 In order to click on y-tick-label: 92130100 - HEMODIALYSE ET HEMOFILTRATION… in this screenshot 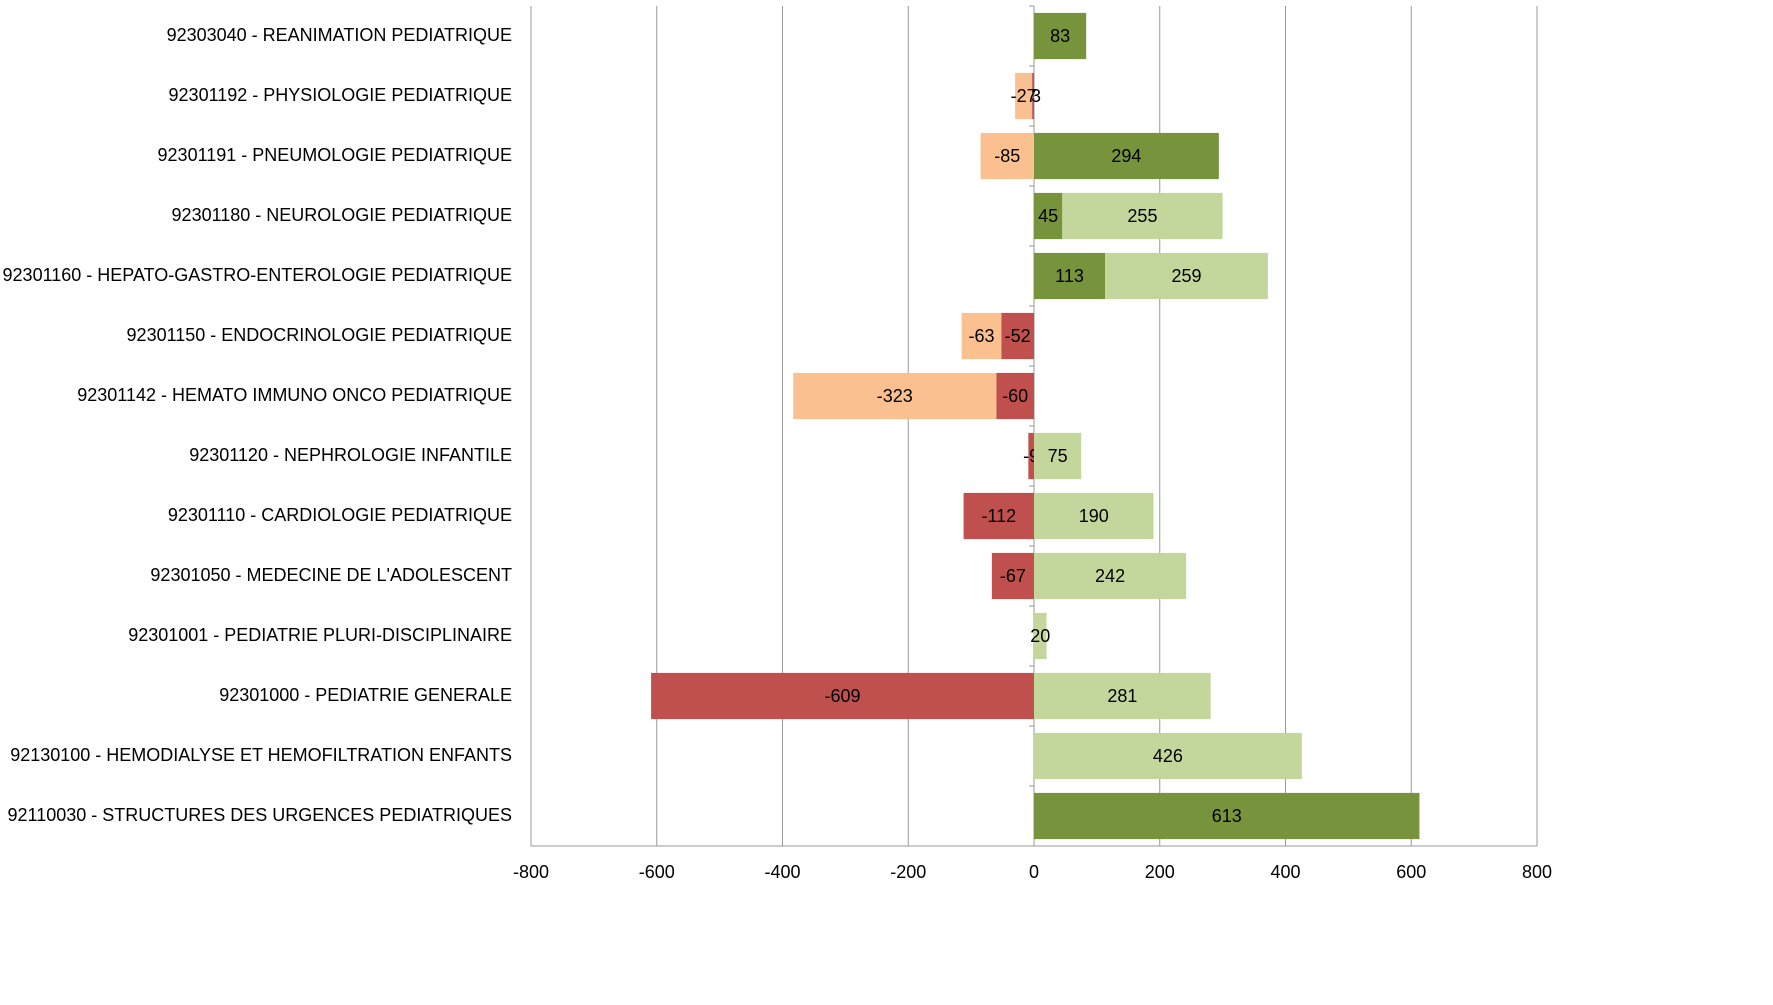, I will do `click(261, 755)`.